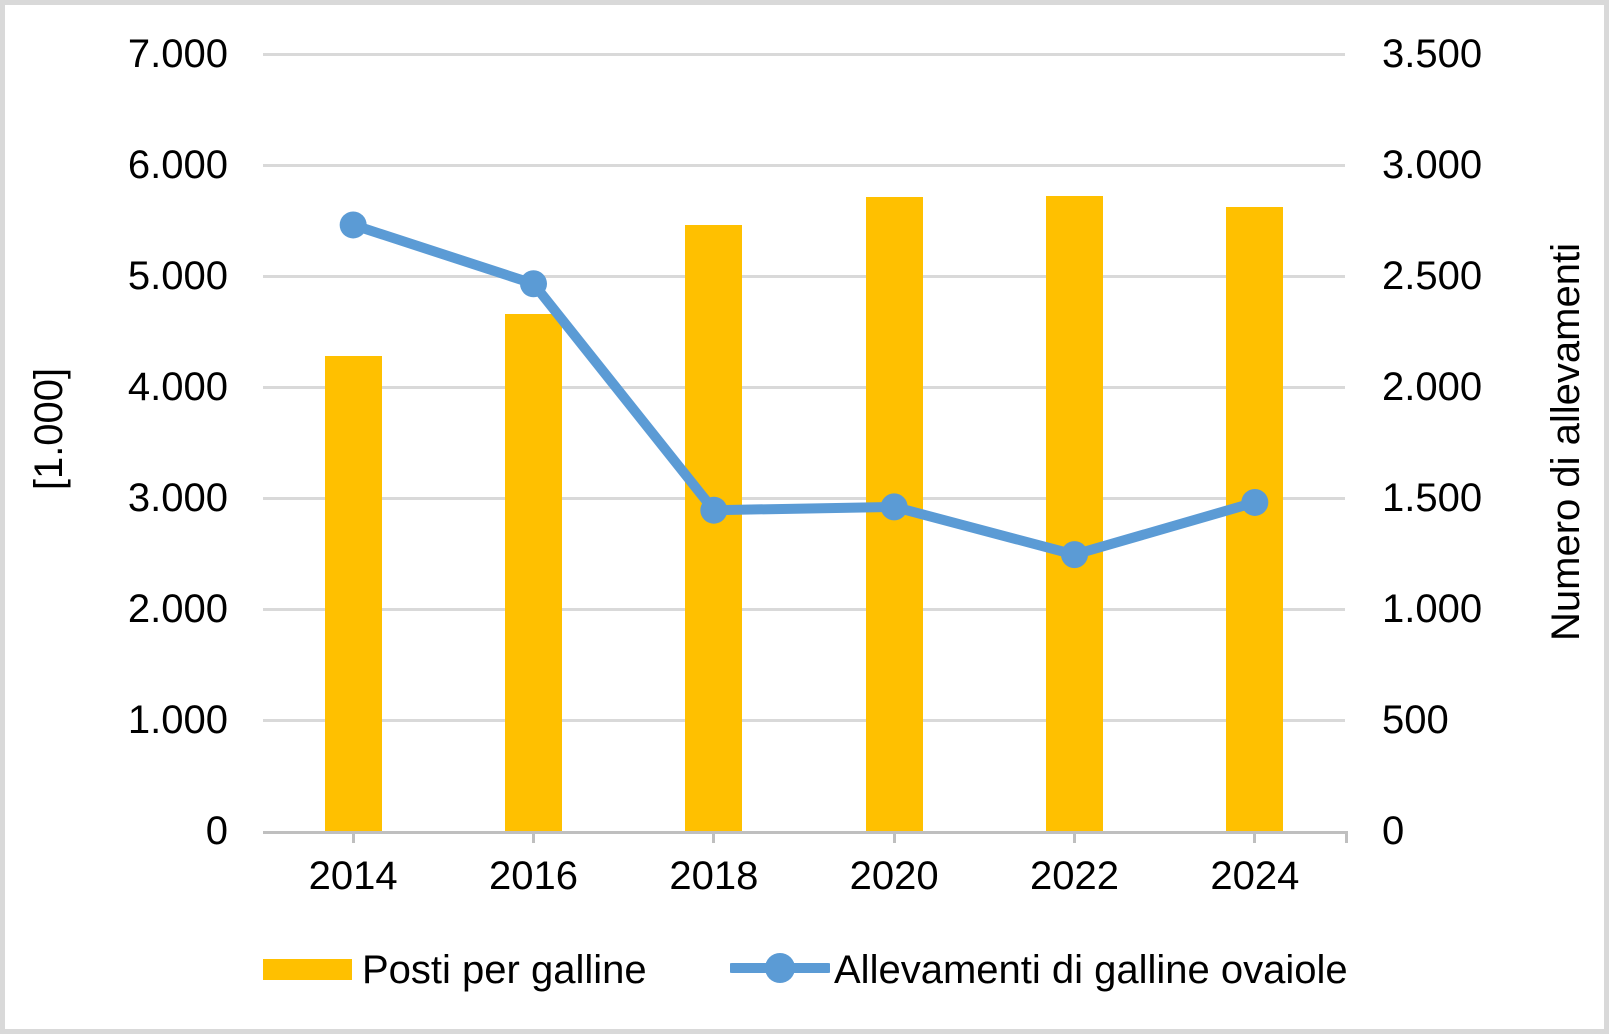 The height and width of the screenshot is (1034, 1609). I want to click on left-axis-tick-label: 3.000, so click(177, 498).